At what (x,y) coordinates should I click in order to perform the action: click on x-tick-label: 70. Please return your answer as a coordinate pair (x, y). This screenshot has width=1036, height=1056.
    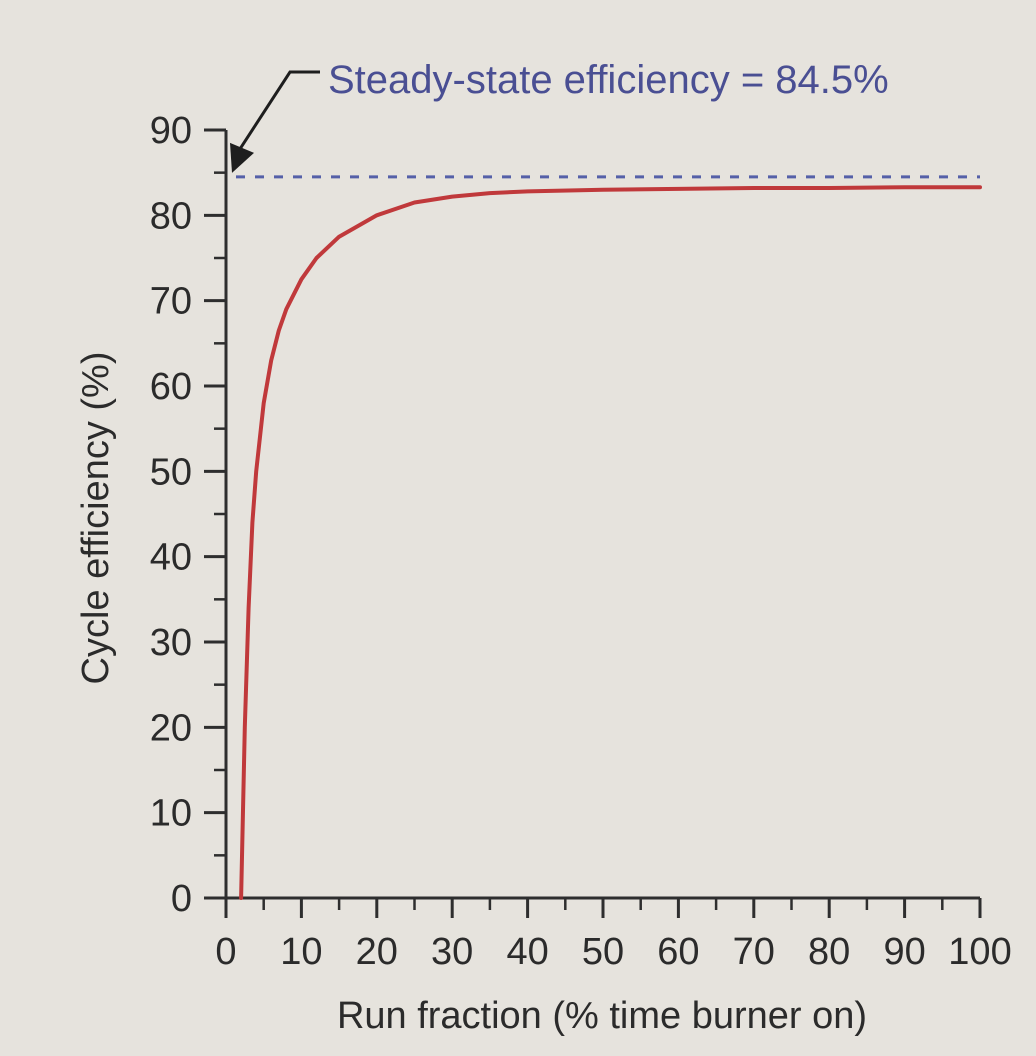
    Looking at the image, I should click on (754, 952).